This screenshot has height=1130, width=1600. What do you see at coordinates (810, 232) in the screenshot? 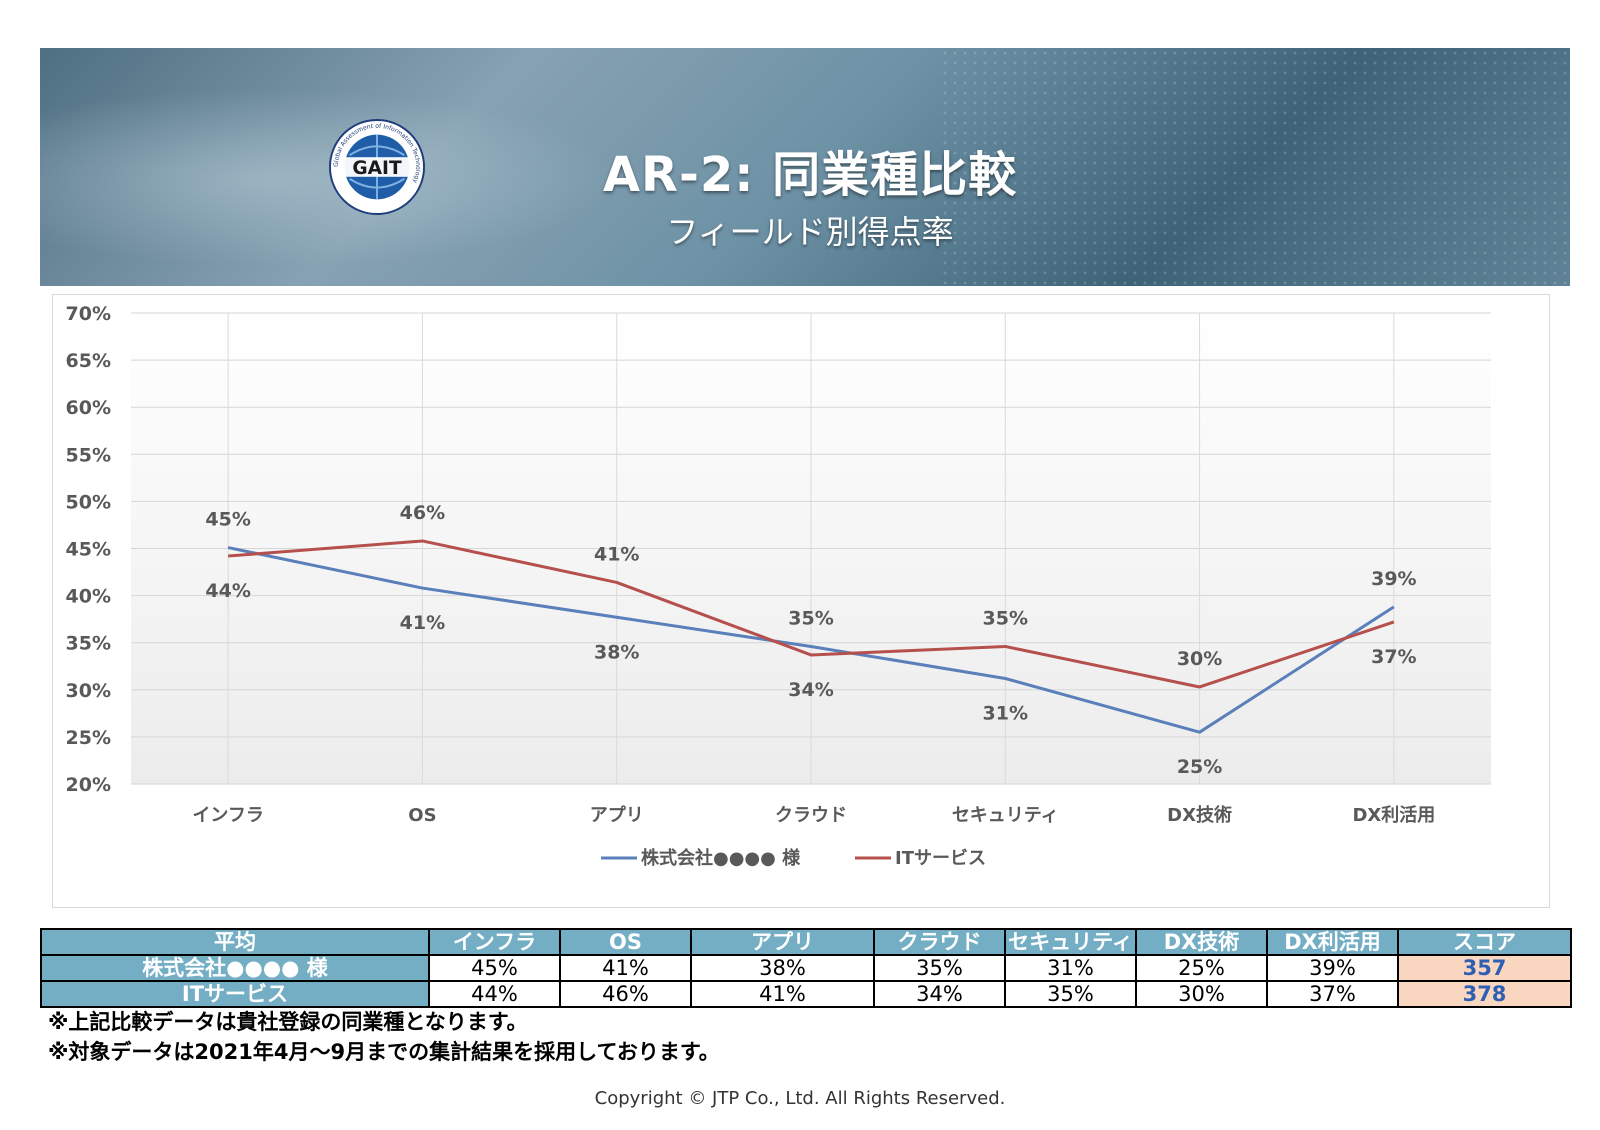
I see `page-subtitle: フィールド別得点率` at bounding box center [810, 232].